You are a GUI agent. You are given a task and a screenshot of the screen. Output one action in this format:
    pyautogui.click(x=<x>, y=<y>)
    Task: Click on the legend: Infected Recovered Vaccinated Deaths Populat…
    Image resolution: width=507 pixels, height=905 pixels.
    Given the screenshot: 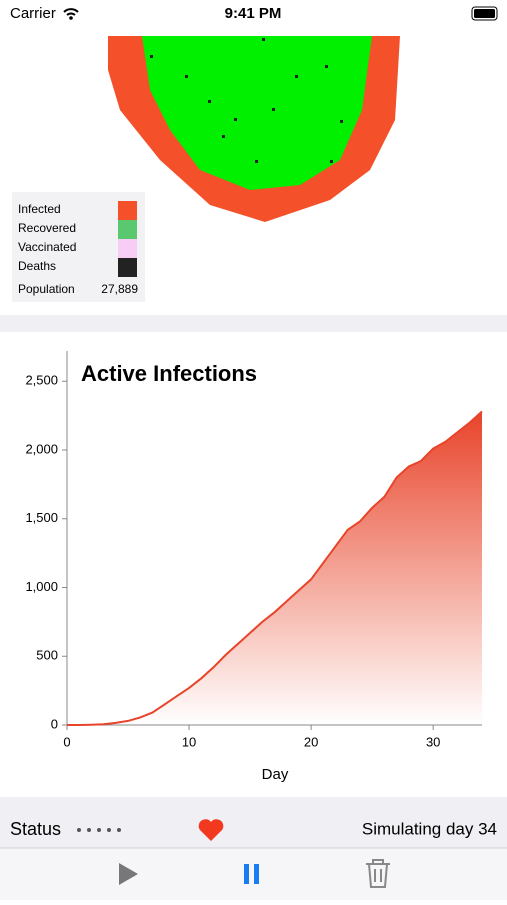 What is the action you would take?
    pyautogui.click(x=78, y=248)
    